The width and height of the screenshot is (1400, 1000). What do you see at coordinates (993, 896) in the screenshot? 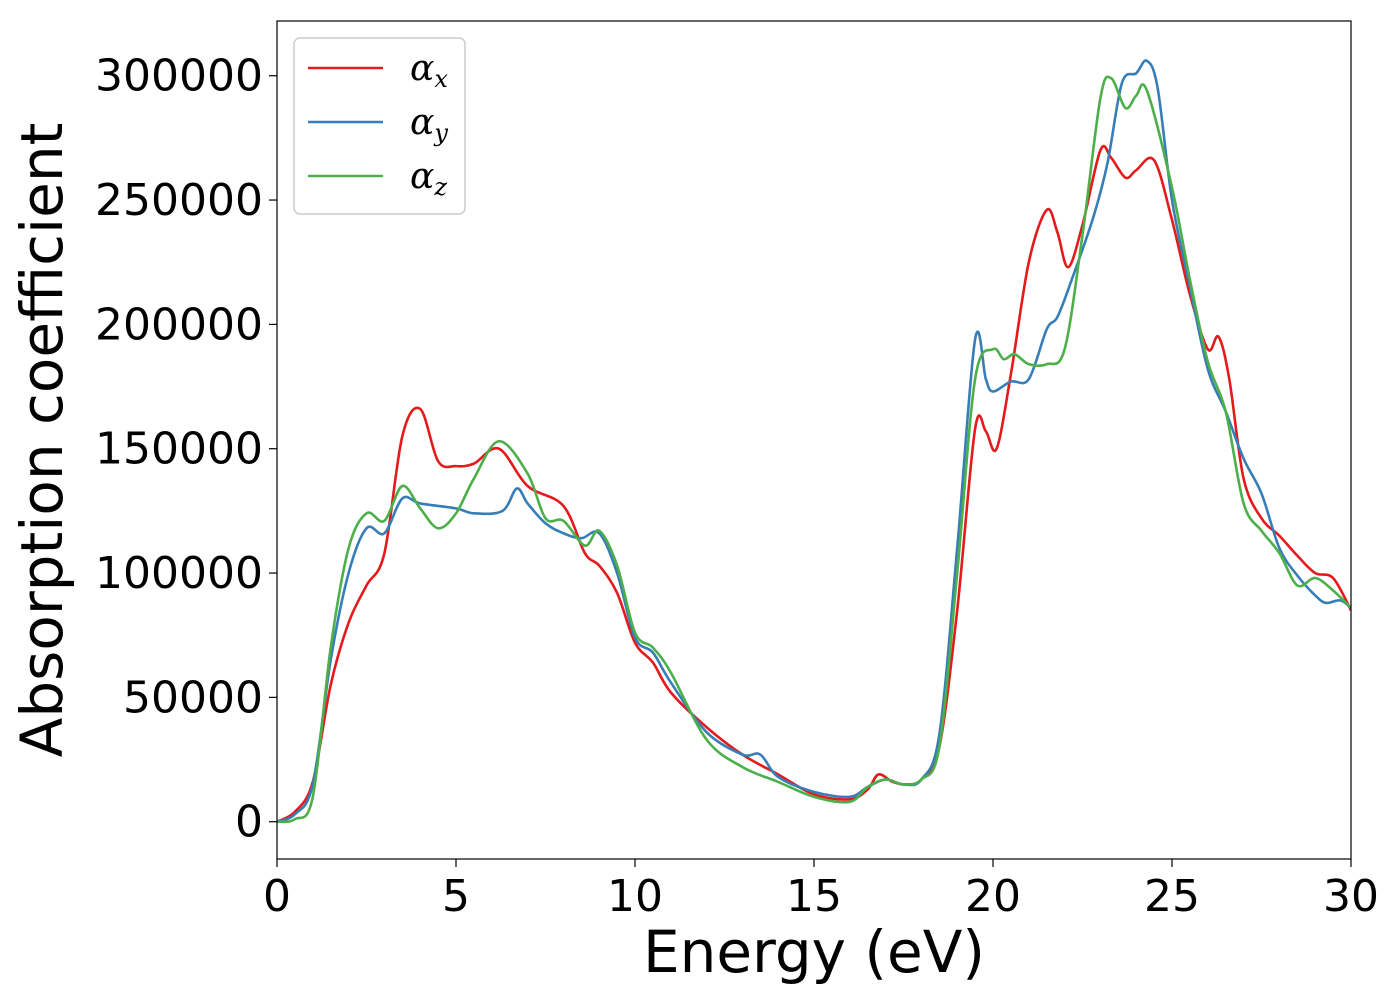
I see `x-tick-label: 20` at bounding box center [993, 896].